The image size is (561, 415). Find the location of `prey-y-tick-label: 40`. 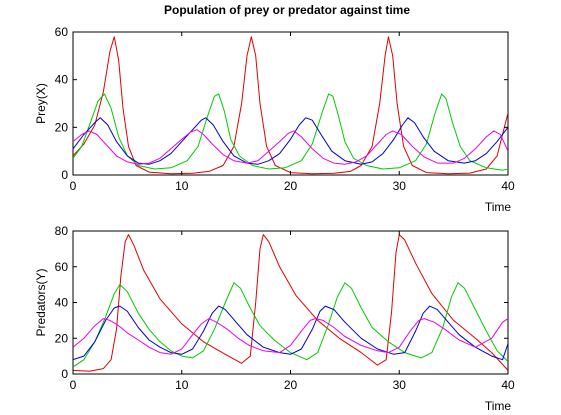

prey-y-tick-label: 40 is located at coordinates (62, 80).